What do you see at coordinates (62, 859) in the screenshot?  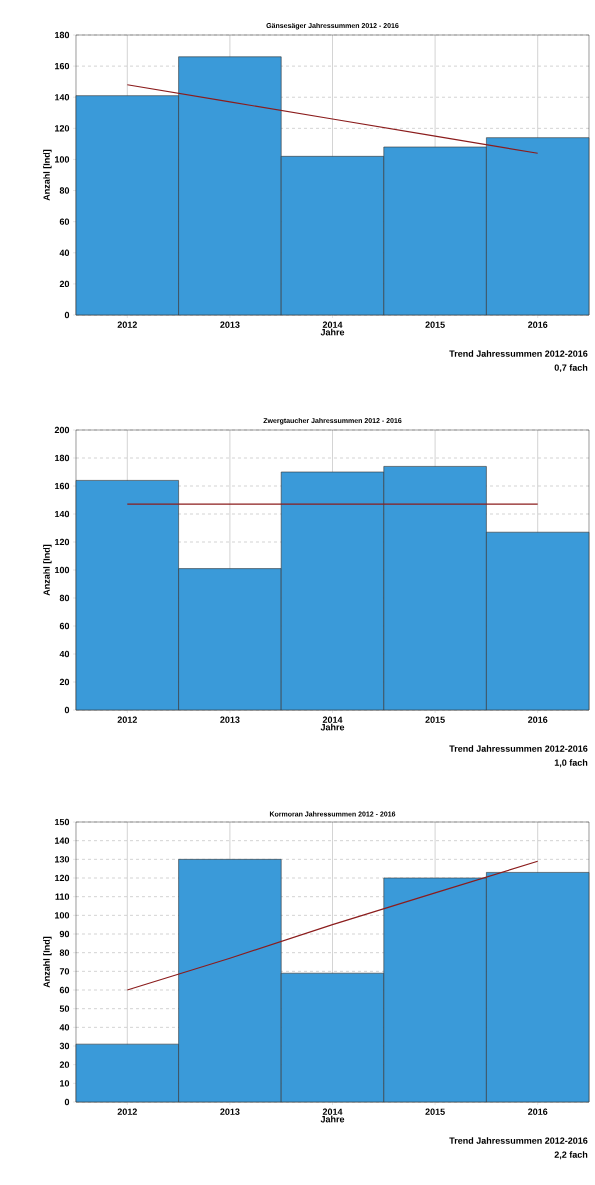 I see `y-tick-label: 130` at bounding box center [62, 859].